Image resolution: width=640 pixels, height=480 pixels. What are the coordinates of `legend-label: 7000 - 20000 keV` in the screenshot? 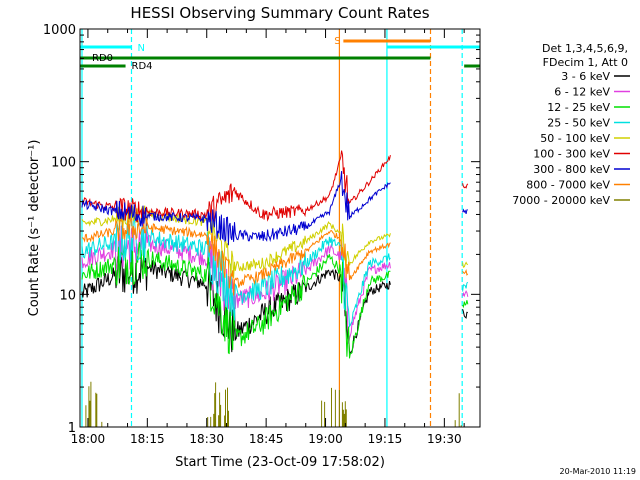 It's located at (561, 200).